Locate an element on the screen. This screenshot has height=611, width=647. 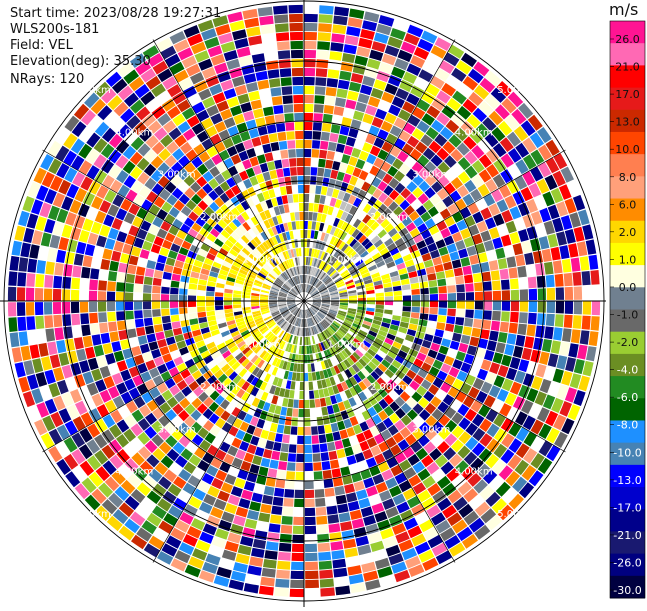
range-ring-label: 3.00km is located at coordinates (177, 429).